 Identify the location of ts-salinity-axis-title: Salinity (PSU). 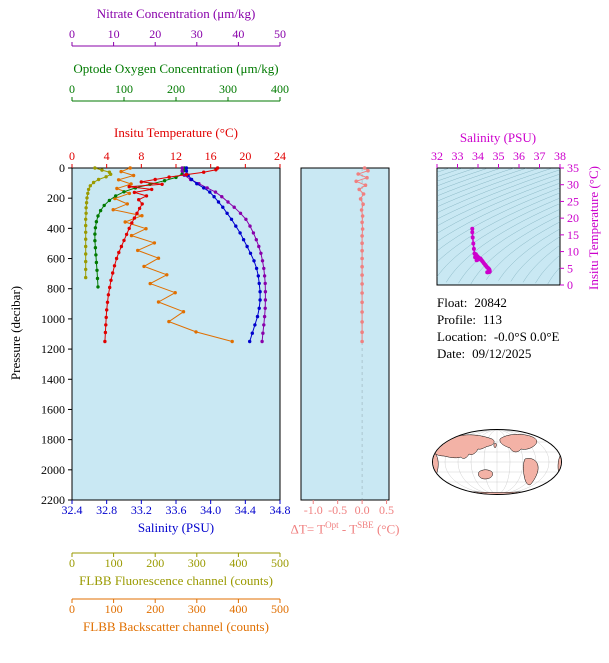
(498, 137).